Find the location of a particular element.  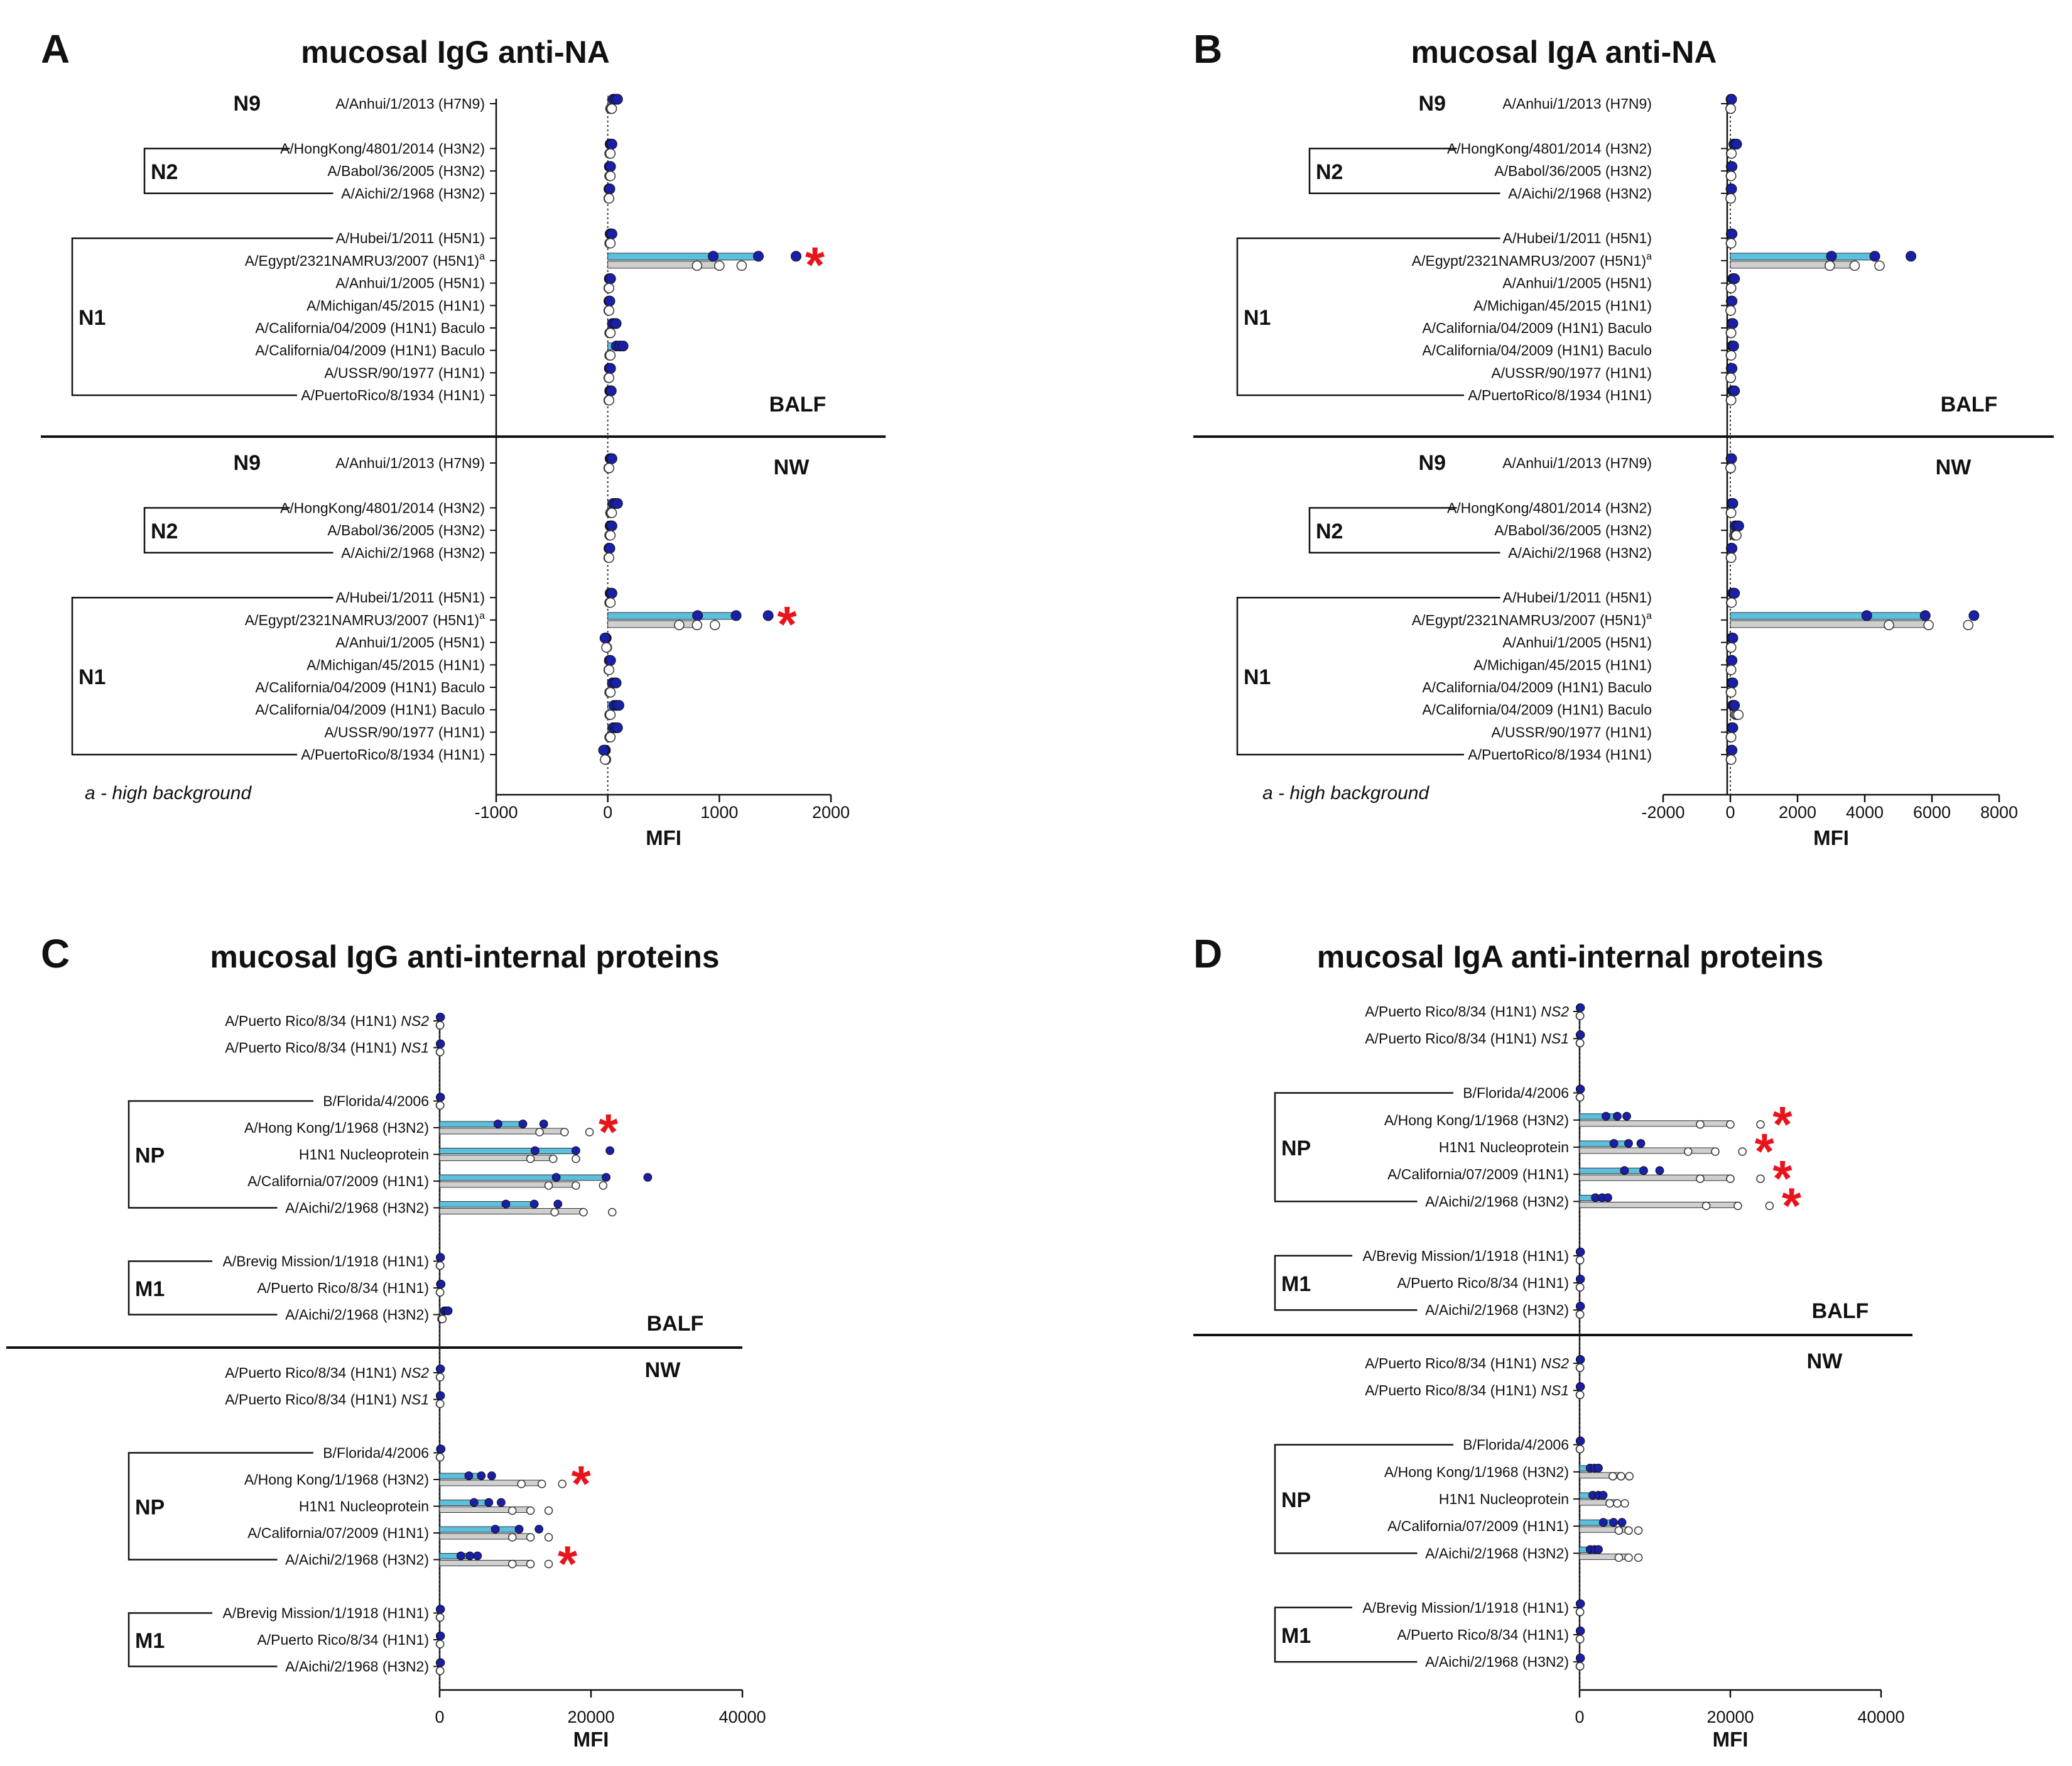

category-label: A/Michigan/45/2015 (H1N1) is located at coordinates (395, 665).